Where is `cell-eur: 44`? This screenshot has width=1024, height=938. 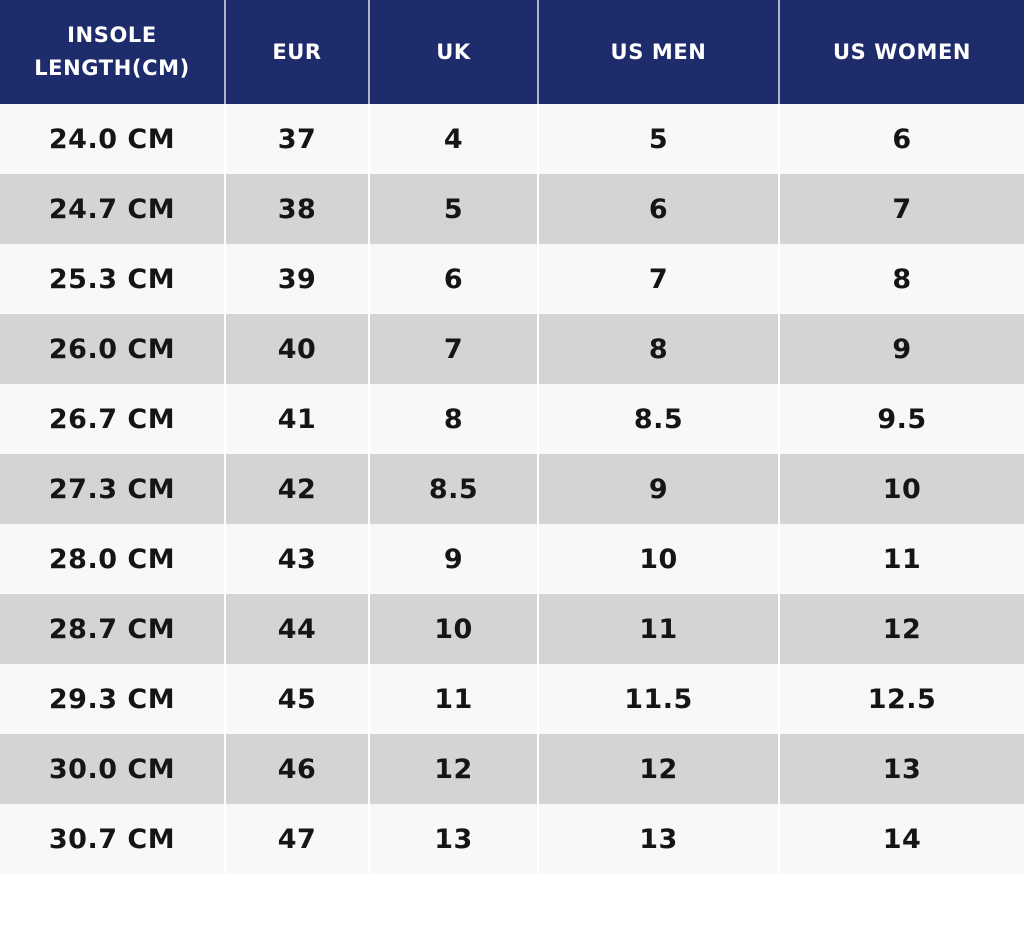
cell-eur: 44 is located at coordinates (296, 629).